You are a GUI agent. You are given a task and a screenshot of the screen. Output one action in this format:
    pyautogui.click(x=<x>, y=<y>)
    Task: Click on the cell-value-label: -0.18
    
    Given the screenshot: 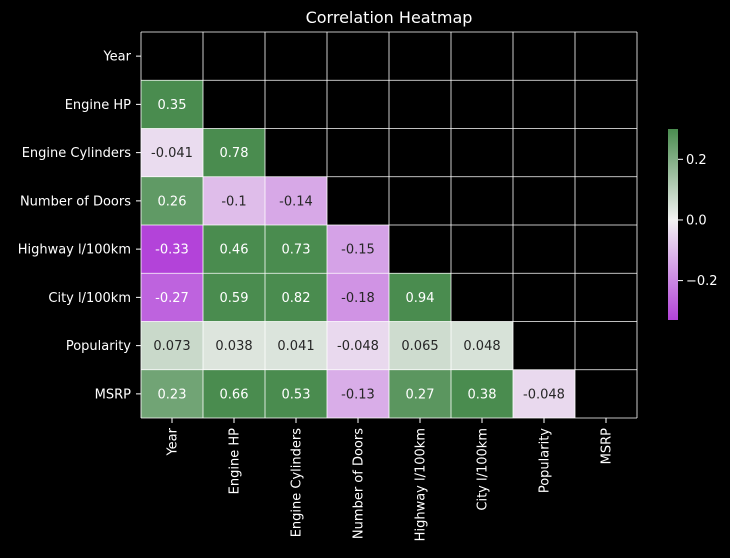 What is the action you would take?
    pyautogui.click(x=358, y=298)
    